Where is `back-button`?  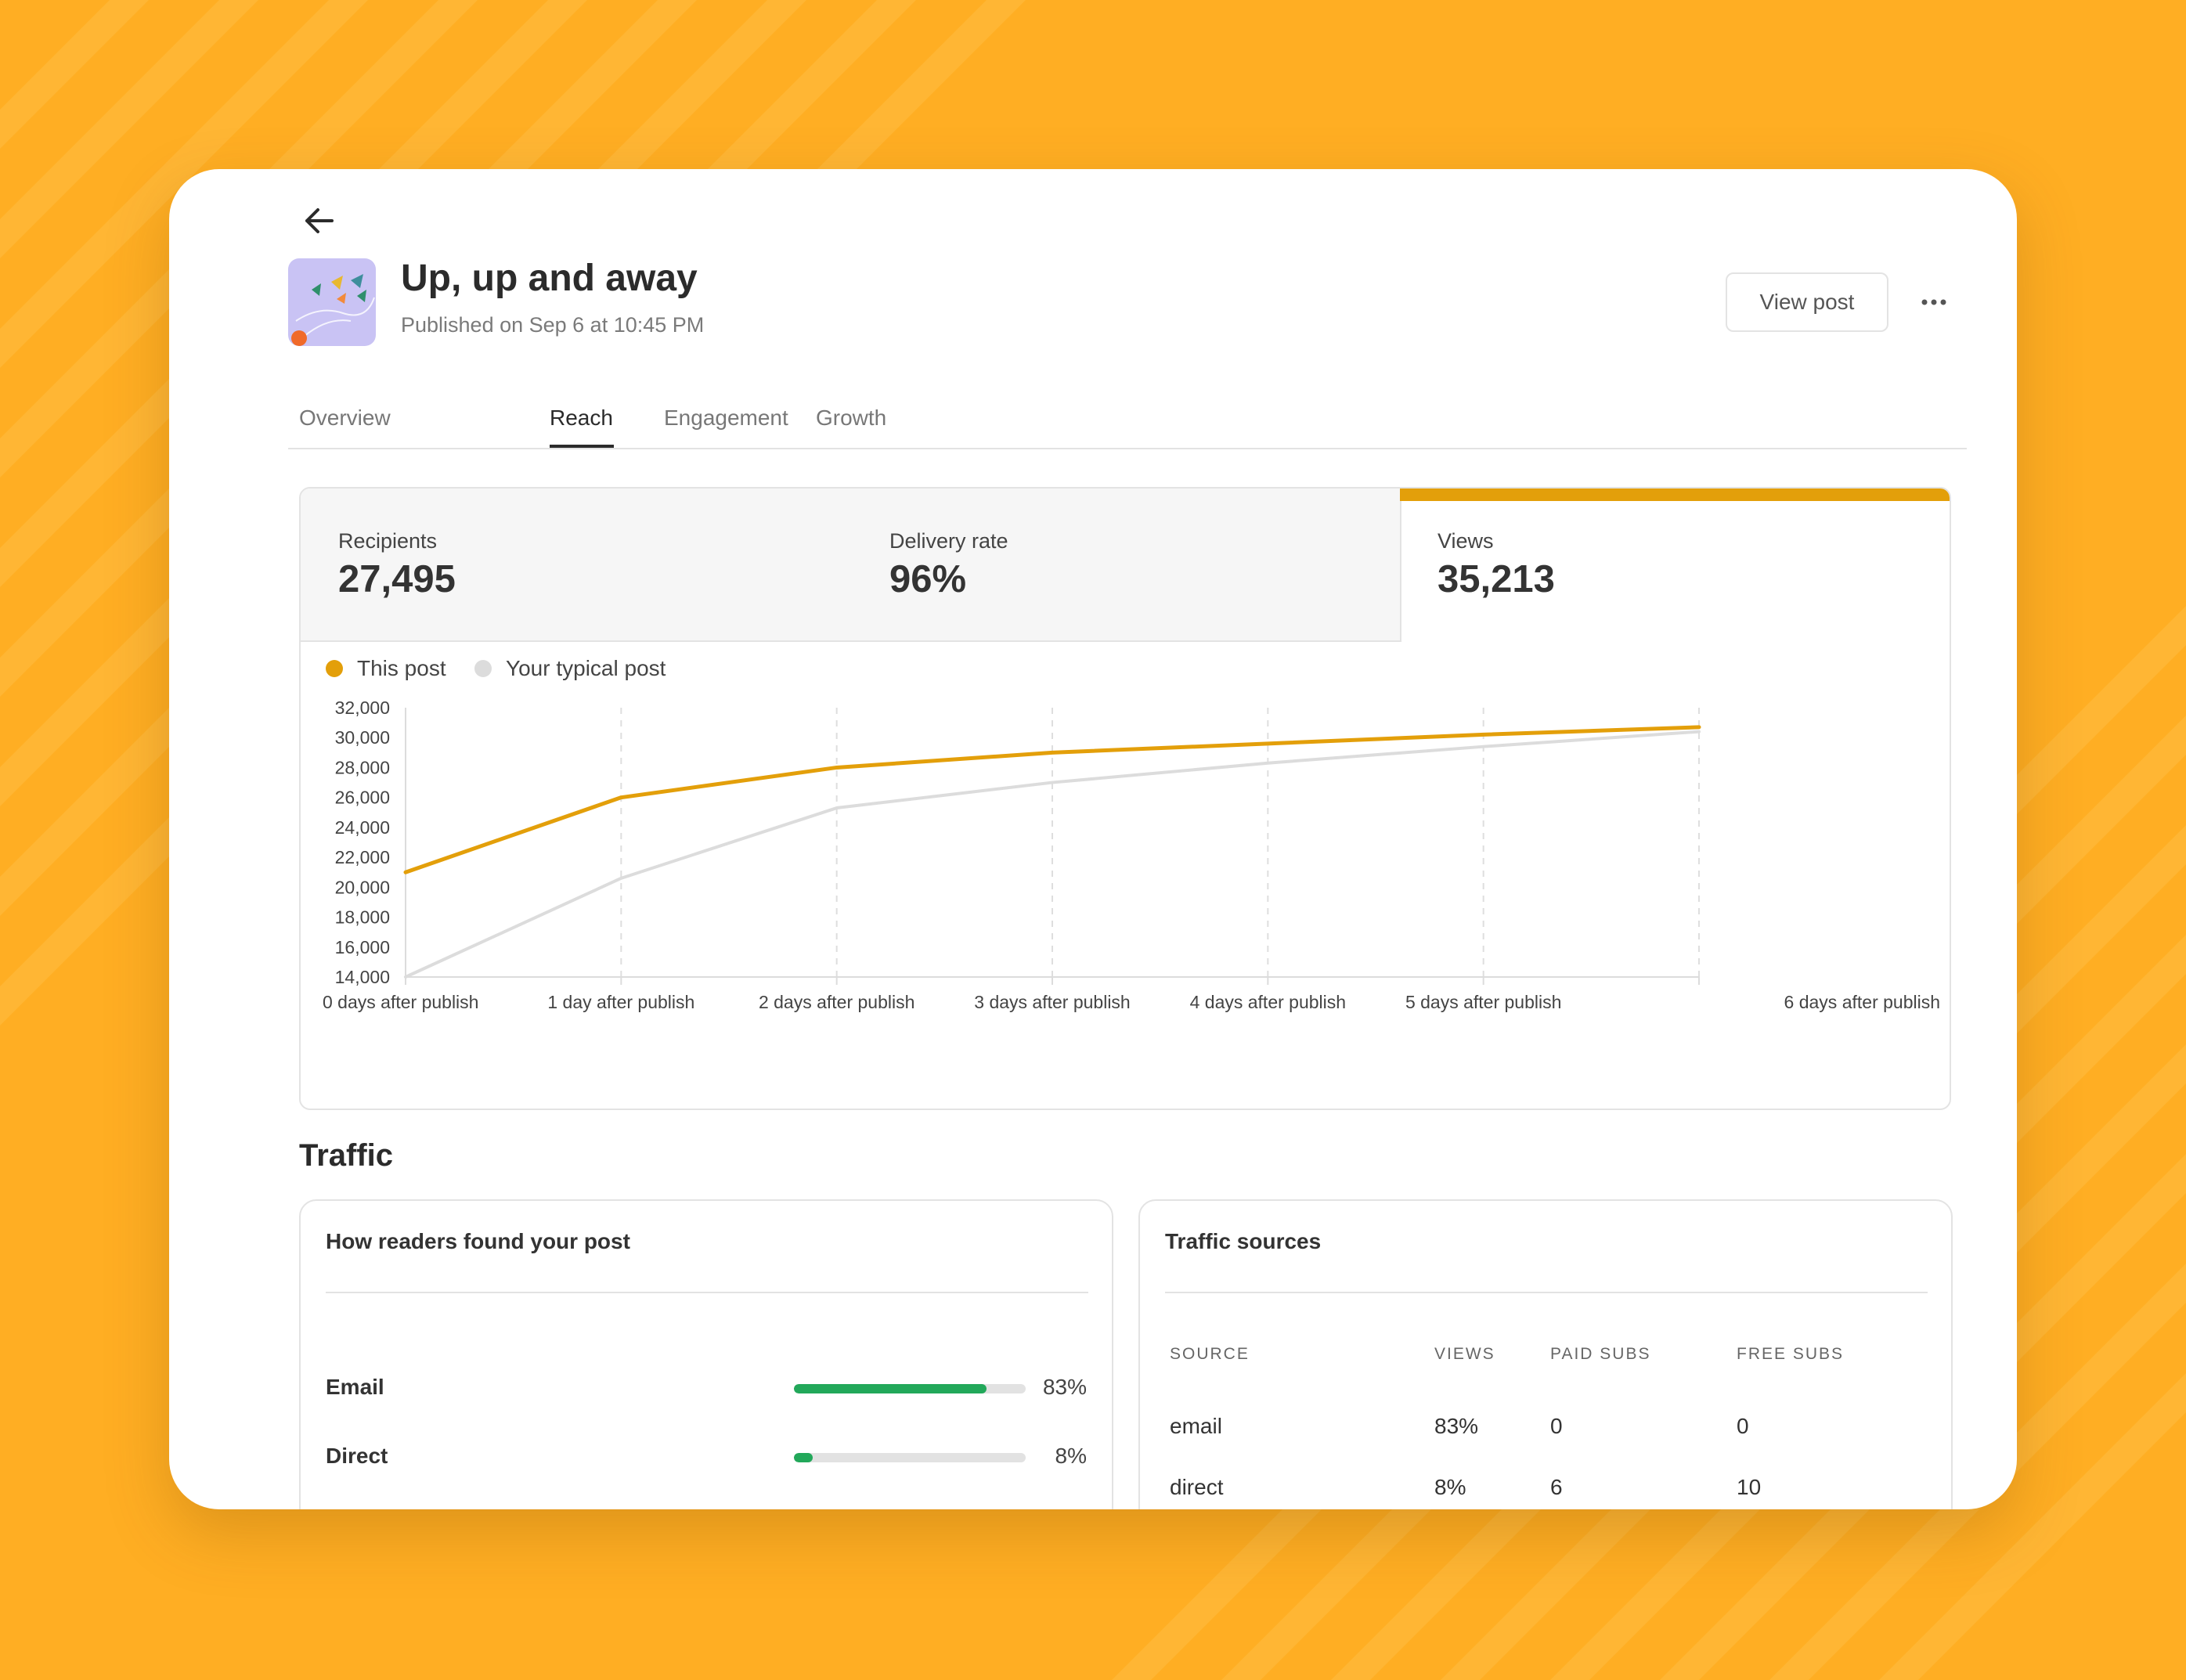 back-button is located at coordinates (319, 221).